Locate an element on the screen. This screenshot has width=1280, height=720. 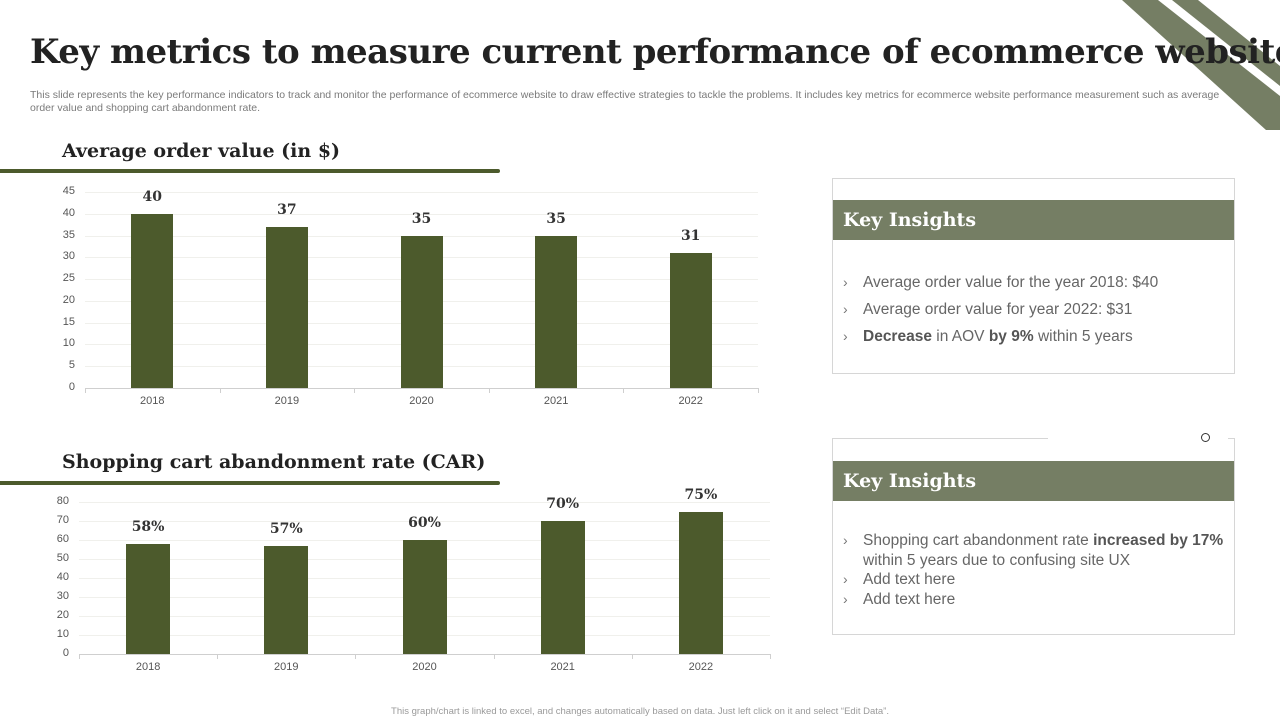
insight-emphasis: Decrease is located at coordinates (897, 336).